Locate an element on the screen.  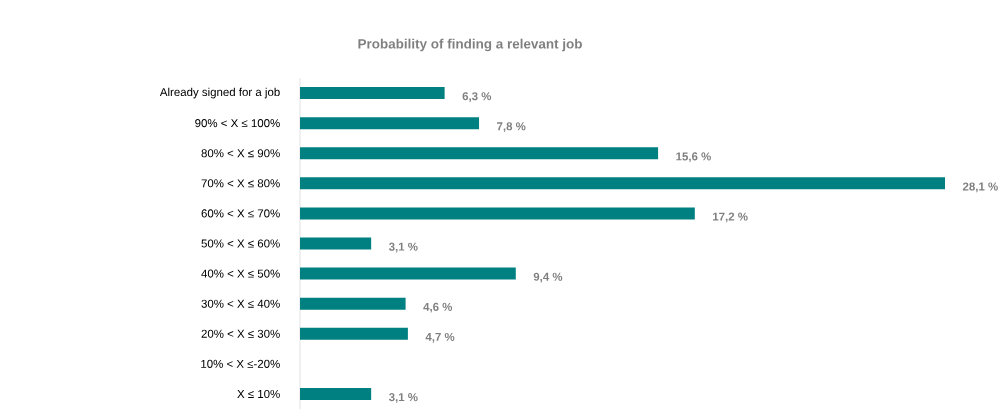
y-tick-label: X ≤ 10% is located at coordinates (258, 394).